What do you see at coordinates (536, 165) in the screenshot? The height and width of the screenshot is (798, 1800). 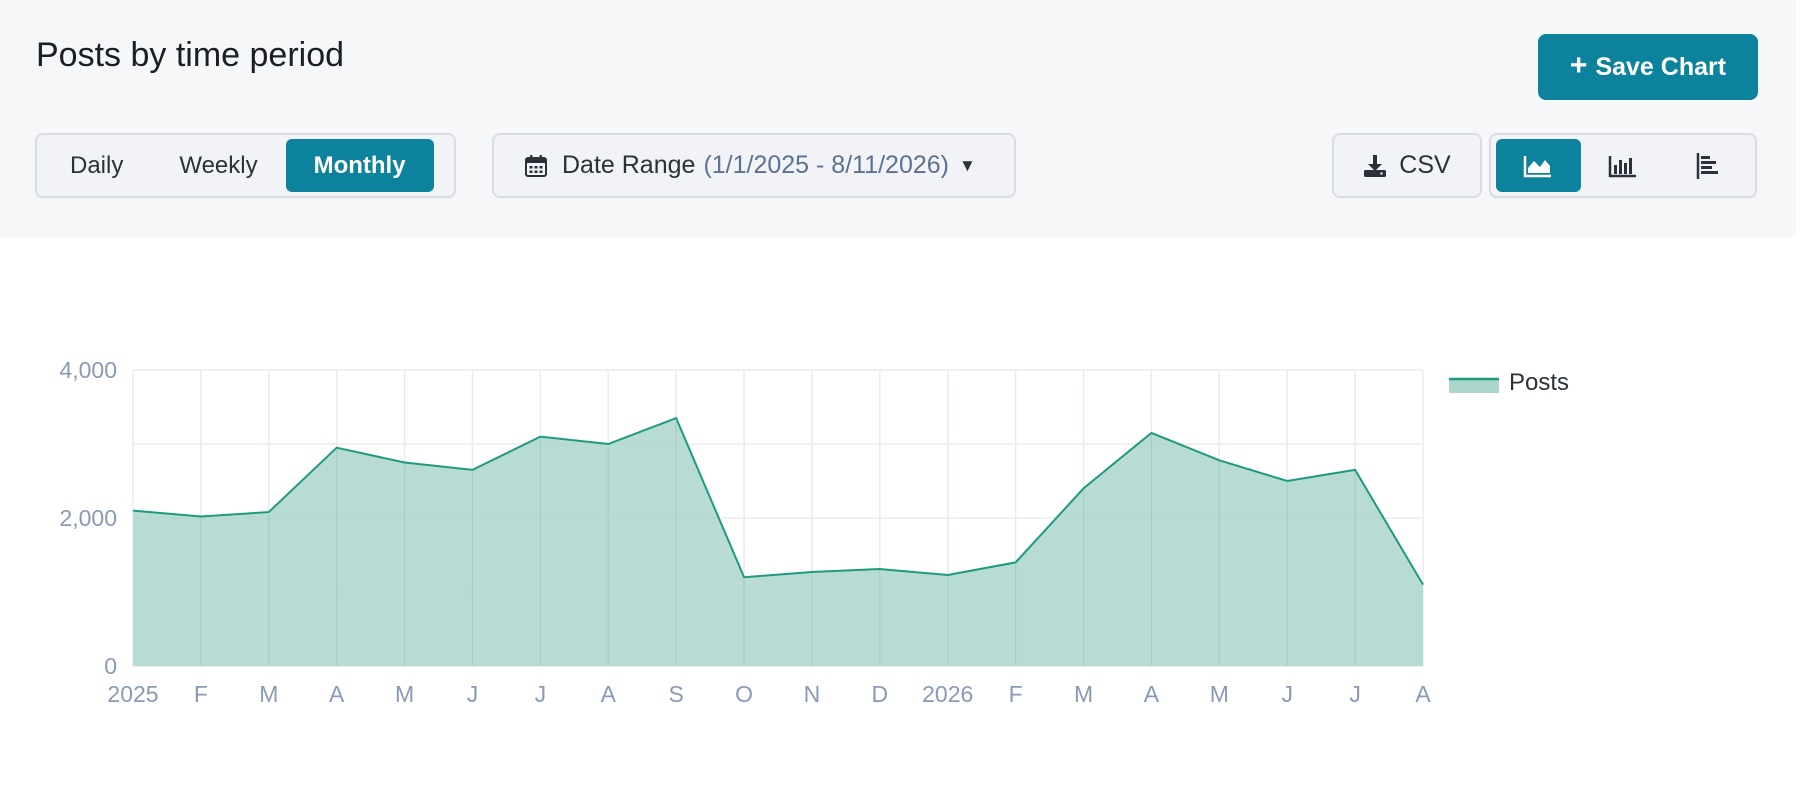 I see `calendar-icon` at bounding box center [536, 165].